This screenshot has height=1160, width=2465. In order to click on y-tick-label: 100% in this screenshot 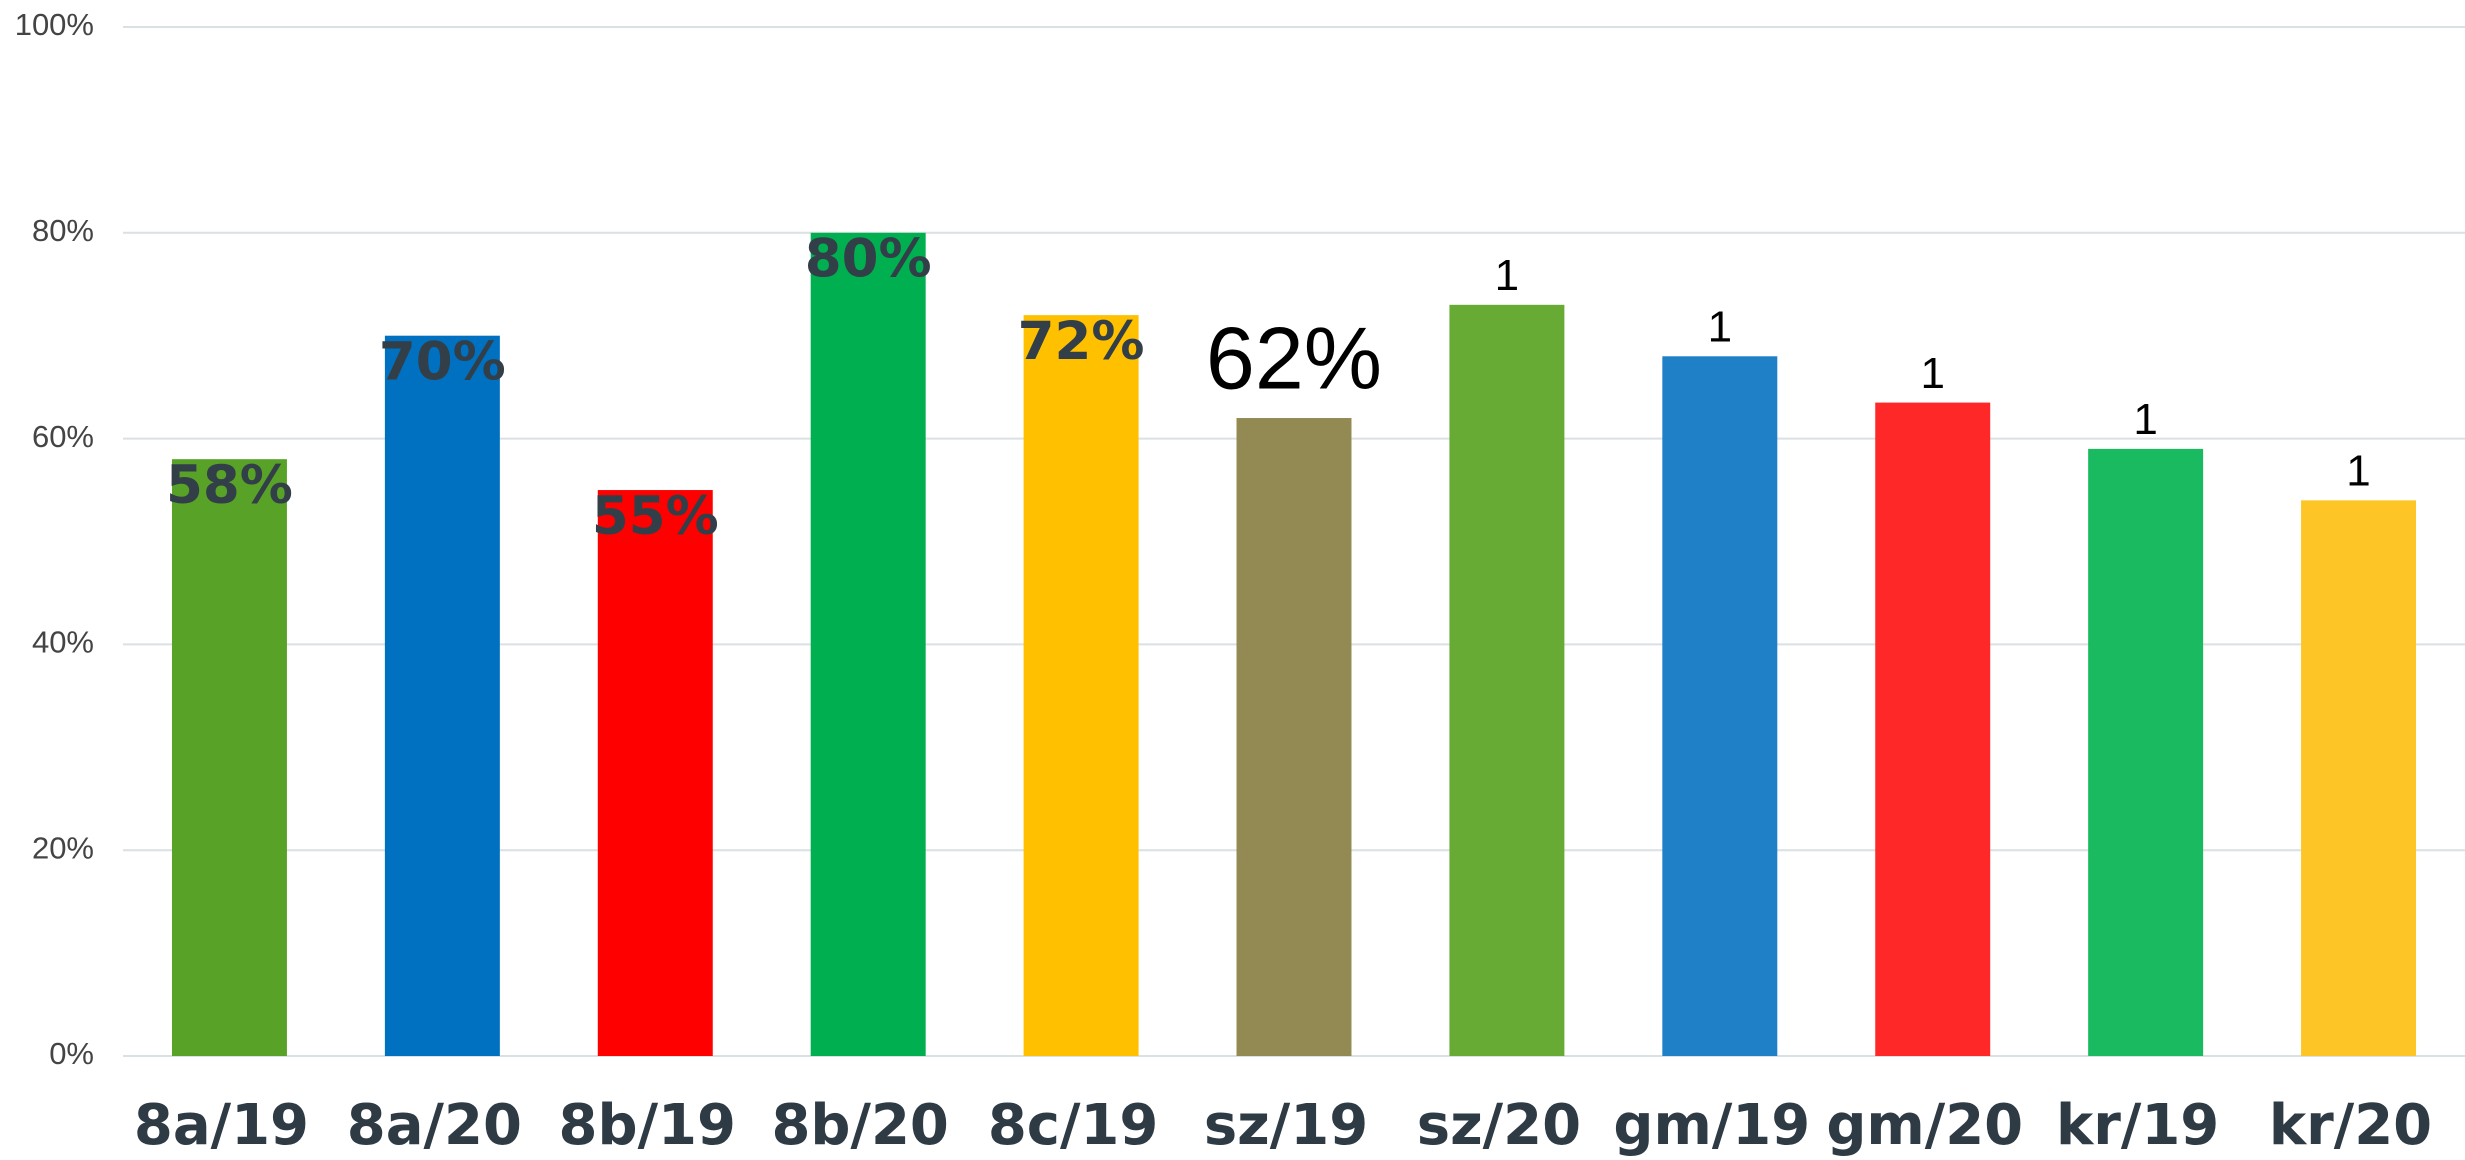, I will do `click(54, 24)`.